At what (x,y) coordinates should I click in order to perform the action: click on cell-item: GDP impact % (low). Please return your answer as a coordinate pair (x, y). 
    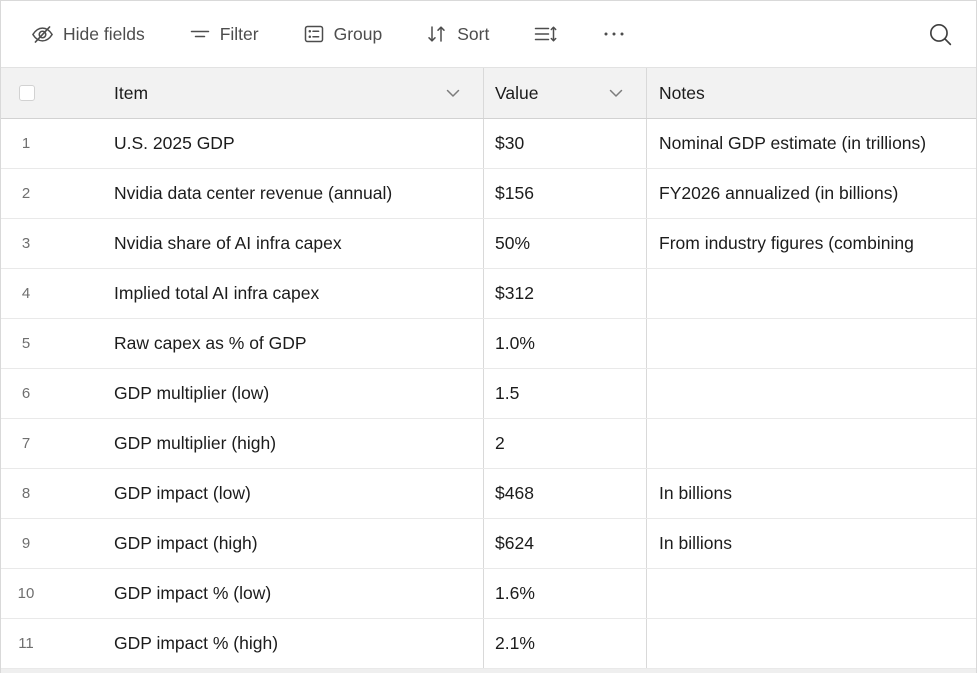
    Looking at the image, I should click on (286, 593).